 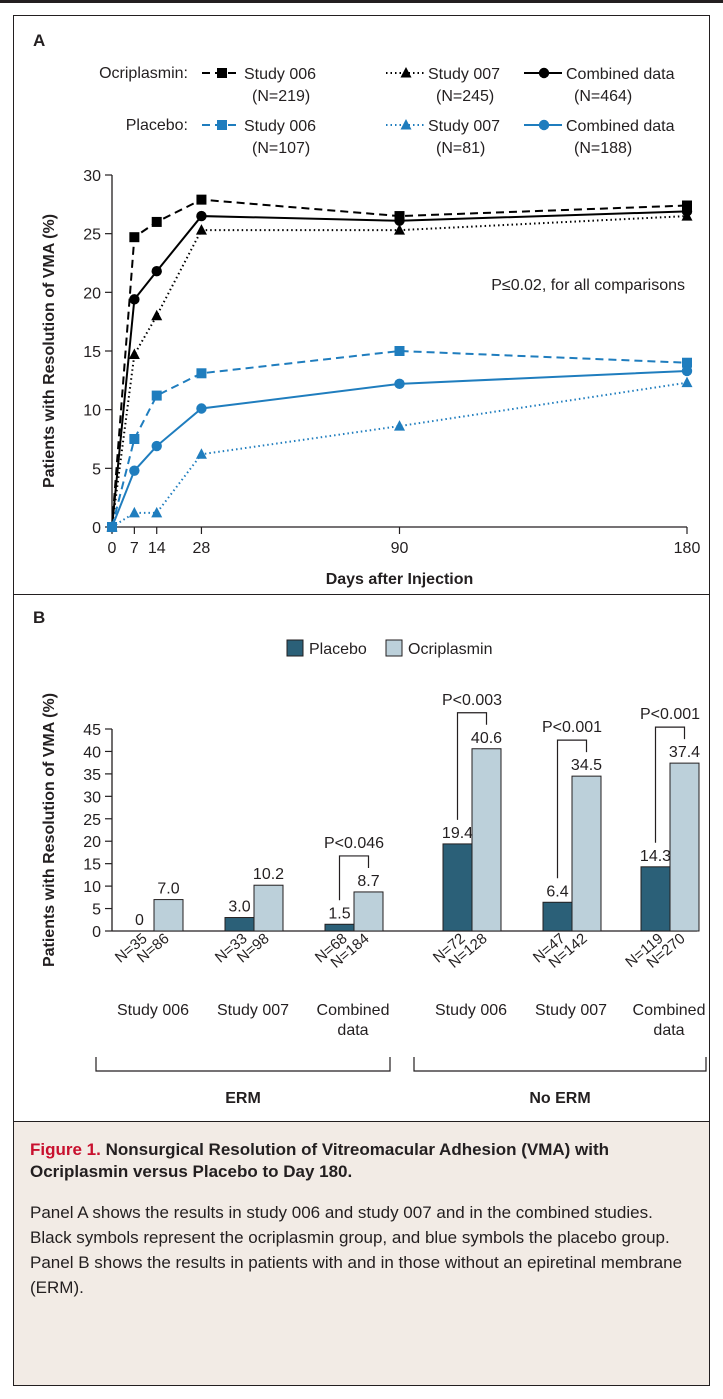 What do you see at coordinates (243, 1098) in the screenshot?
I see `group-label: ERM` at bounding box center [243, 1098].